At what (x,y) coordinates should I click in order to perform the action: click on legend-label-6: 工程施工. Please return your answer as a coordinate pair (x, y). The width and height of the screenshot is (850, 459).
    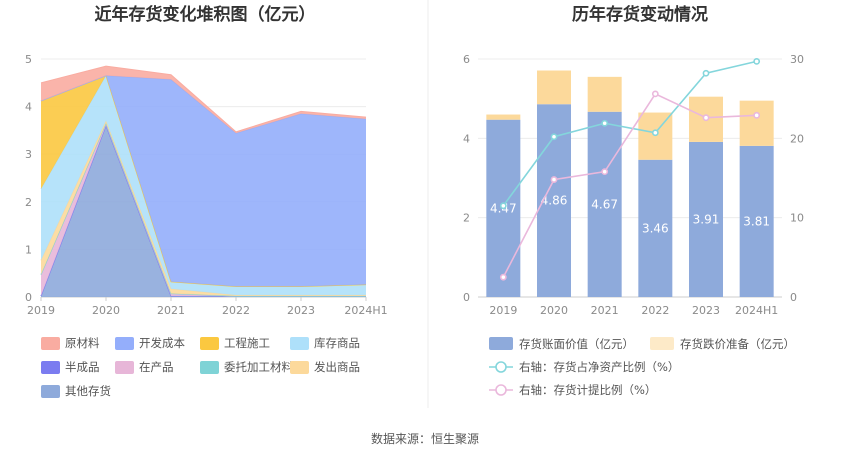
    Looking at the image, I should click on (247, 343).